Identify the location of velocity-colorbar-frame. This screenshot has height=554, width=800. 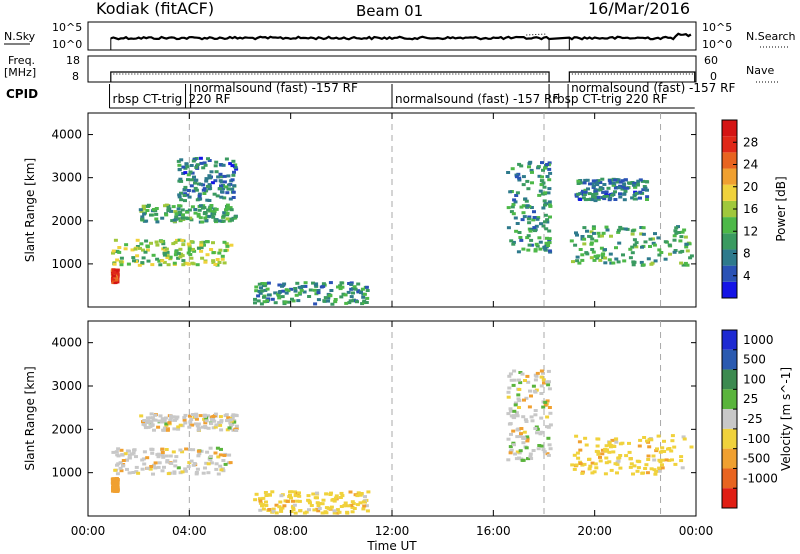
(729, 419).